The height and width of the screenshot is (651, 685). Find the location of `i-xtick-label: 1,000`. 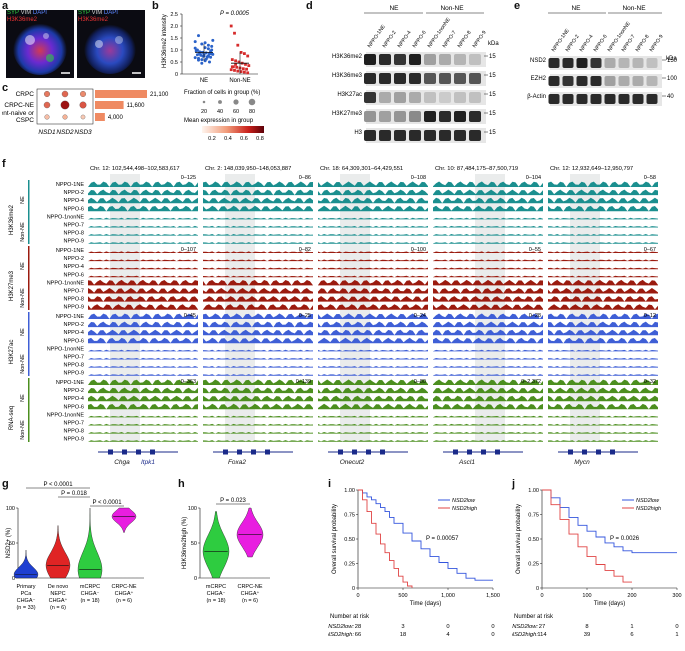

i-xtick-label: 1,000 is located at coordinates (448, 596).